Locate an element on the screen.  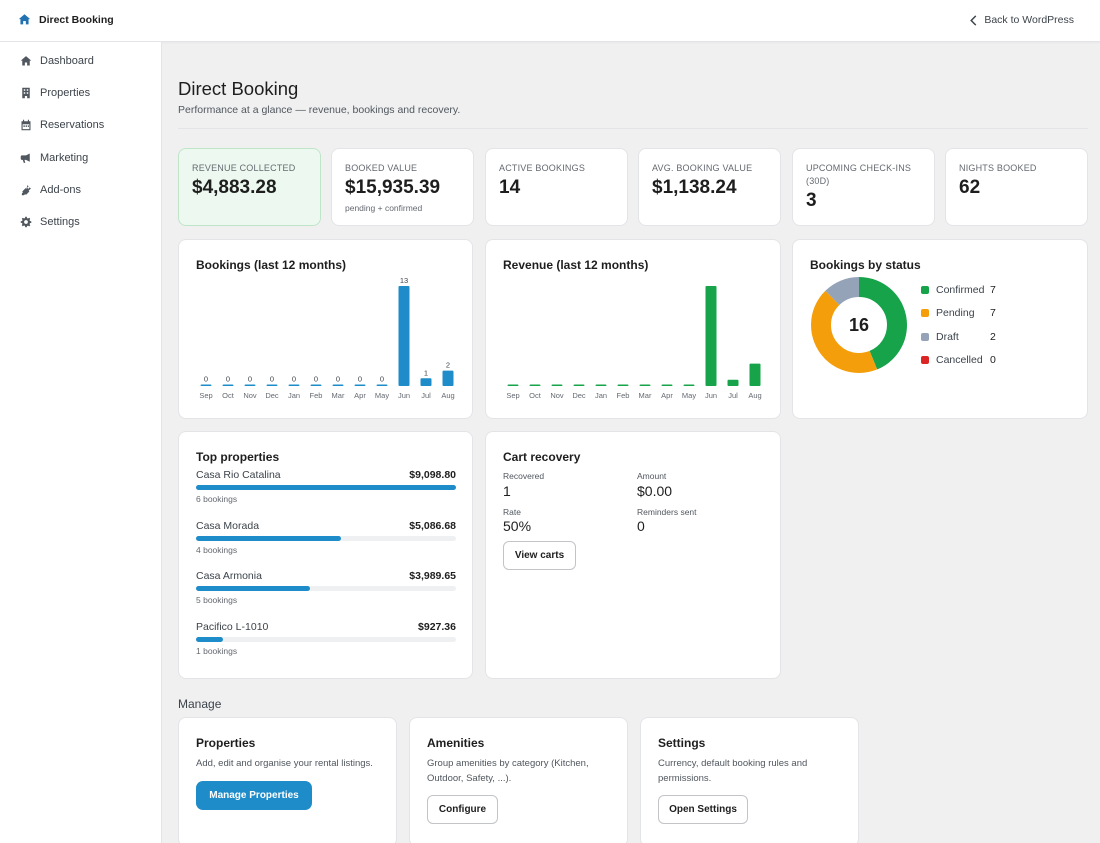
kpi-label: AVG. BOOKING VALUE is located at coordinates (702, 168).